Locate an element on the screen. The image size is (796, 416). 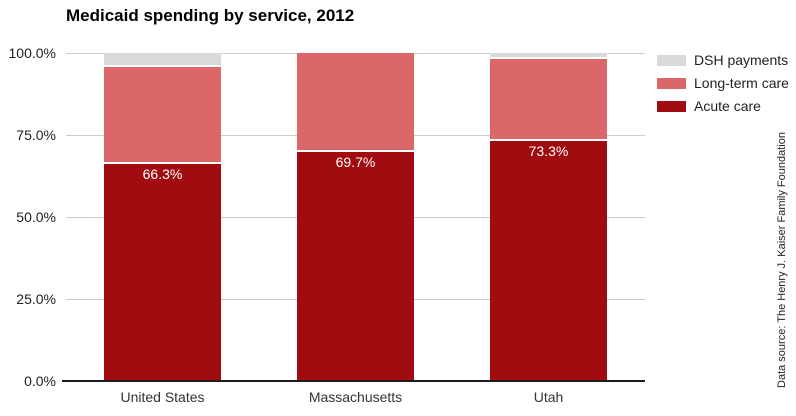
bar-segment: 66.3% is located at coordinates (162, 272).